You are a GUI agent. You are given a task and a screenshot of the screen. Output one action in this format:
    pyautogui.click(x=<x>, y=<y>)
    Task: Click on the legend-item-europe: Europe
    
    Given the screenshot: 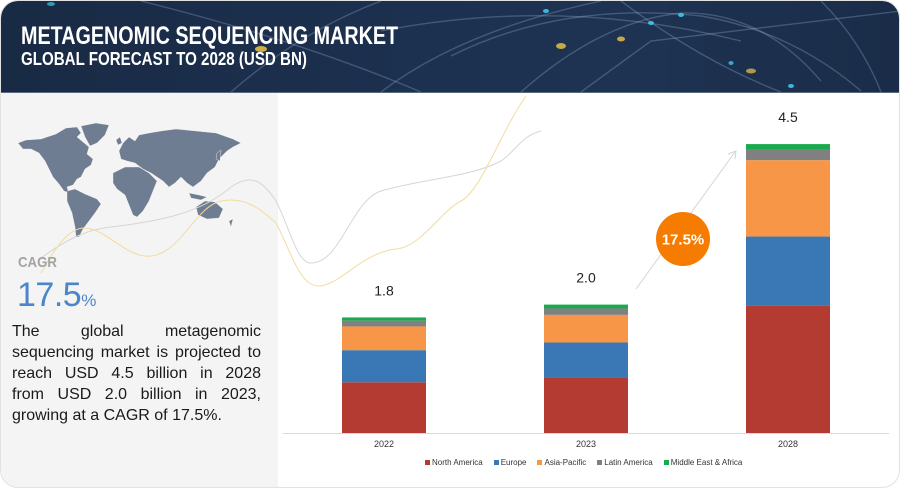 What is the action you would take?
    pyautogui.click(x=510, y=462)
    